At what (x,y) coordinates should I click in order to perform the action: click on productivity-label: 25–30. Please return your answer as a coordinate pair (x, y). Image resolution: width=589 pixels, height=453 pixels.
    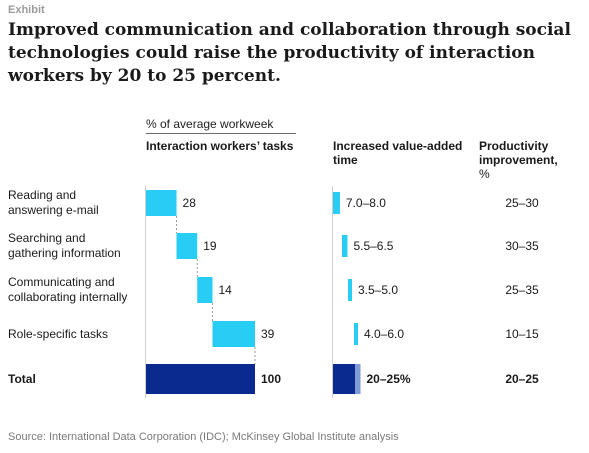
    Looking at the image, I should click on (522, 203).